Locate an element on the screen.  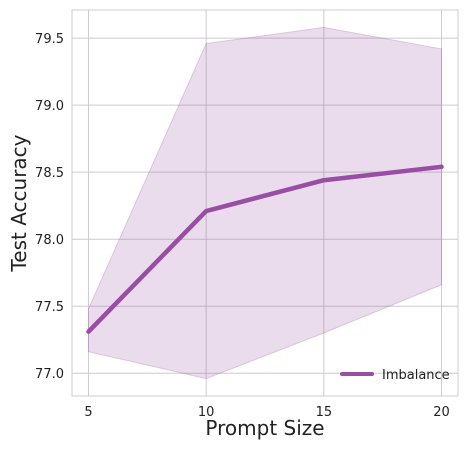
x-tick-label: 20 is located at coordinates (441, 412).